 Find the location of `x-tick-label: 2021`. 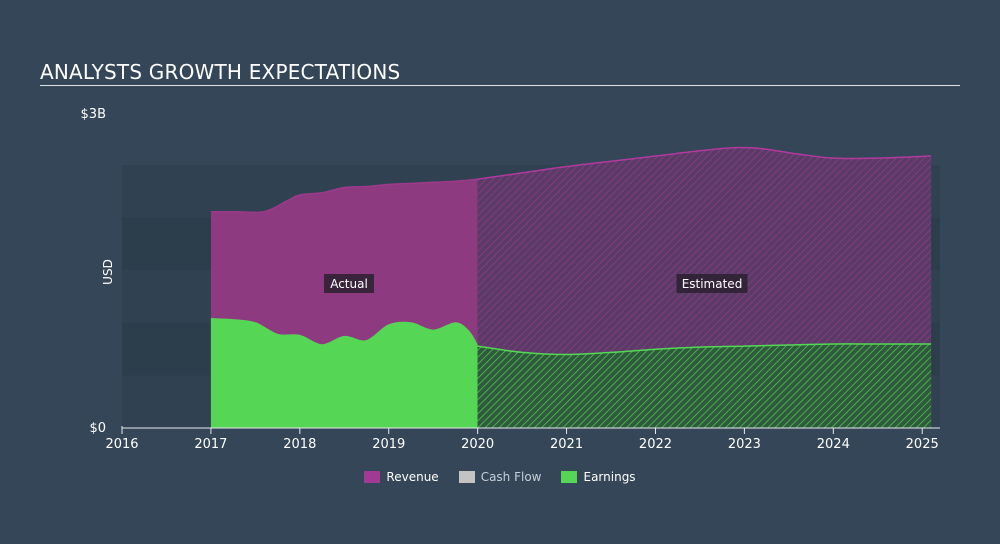

x-tick-label: 2021 is located at coordinates (566, 444).